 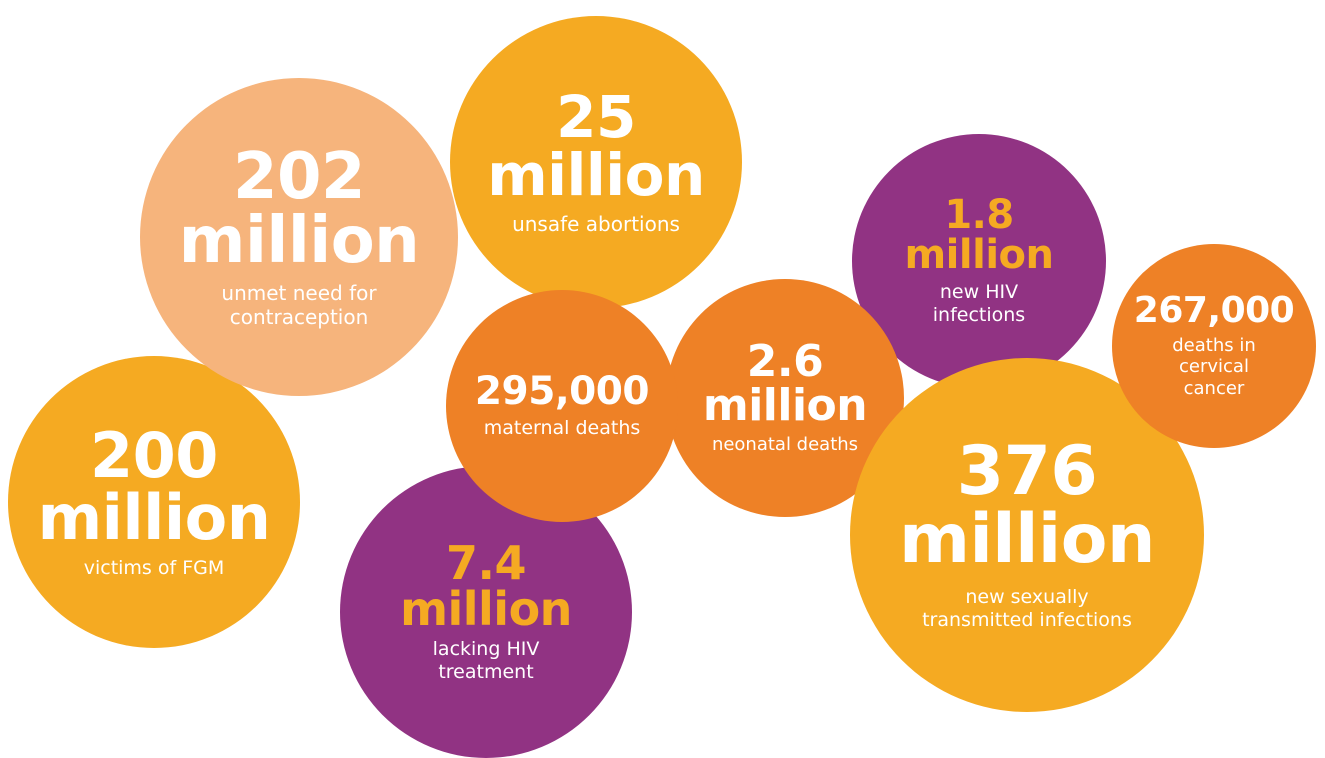 I want to click on stat-value-number: 200, so click(x=154, y=455).